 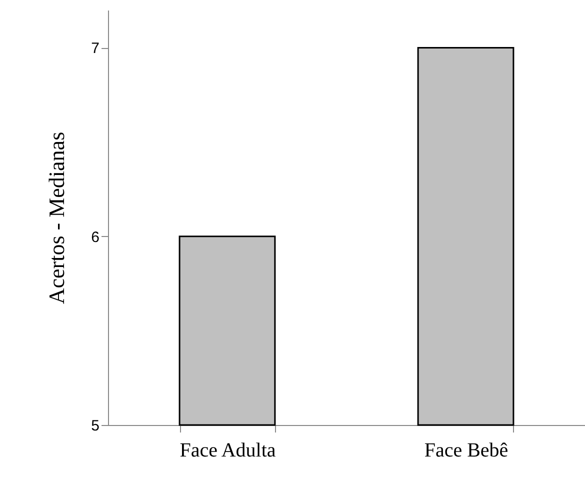 I want to click on y-tick-label: 5, so click(x=95, y=426).